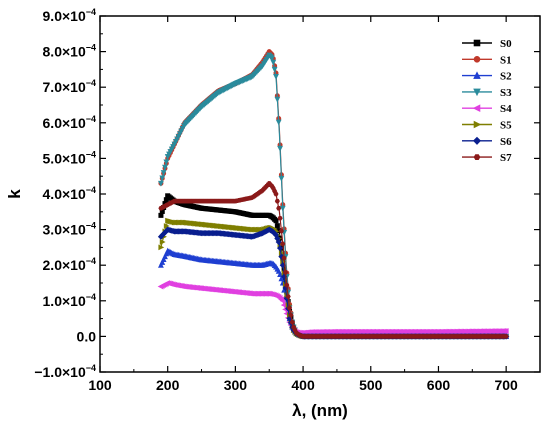 Image resolution: width=550 pixels, height=426 pixels. I want to click on x-tick-label: 700, so click(506, 385).